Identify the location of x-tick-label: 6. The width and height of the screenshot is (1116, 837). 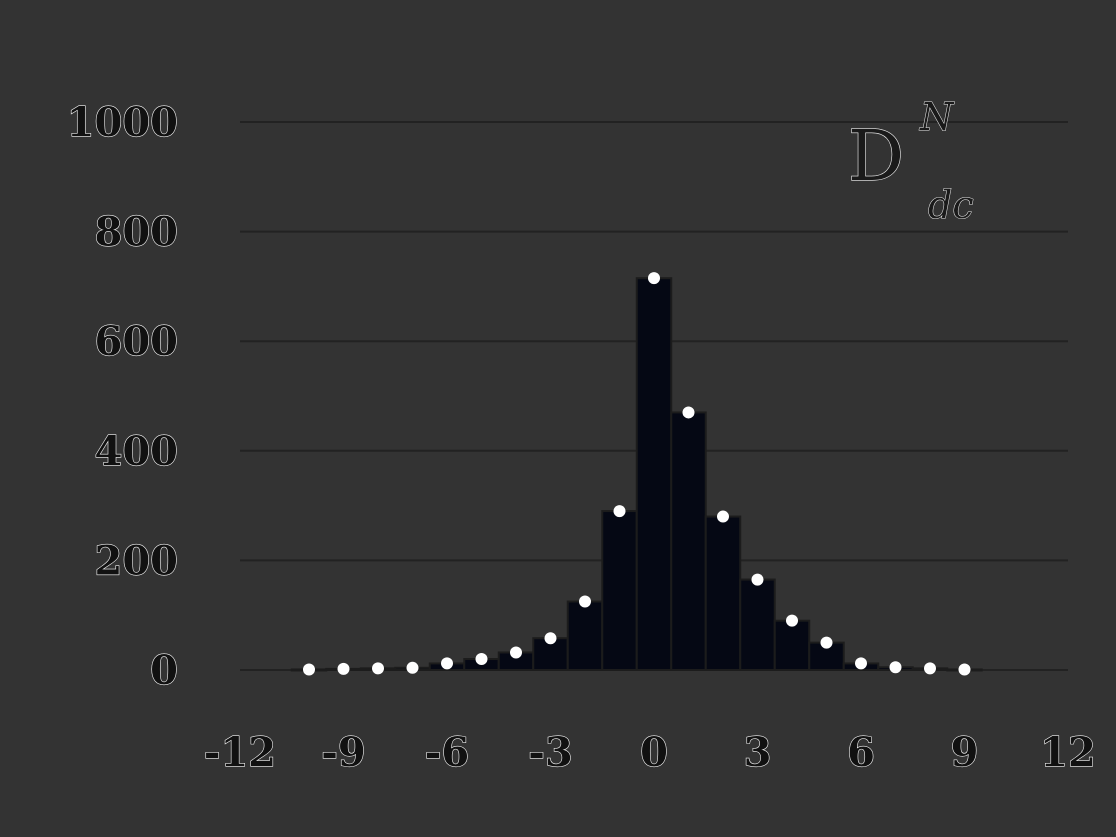
(861, 752).